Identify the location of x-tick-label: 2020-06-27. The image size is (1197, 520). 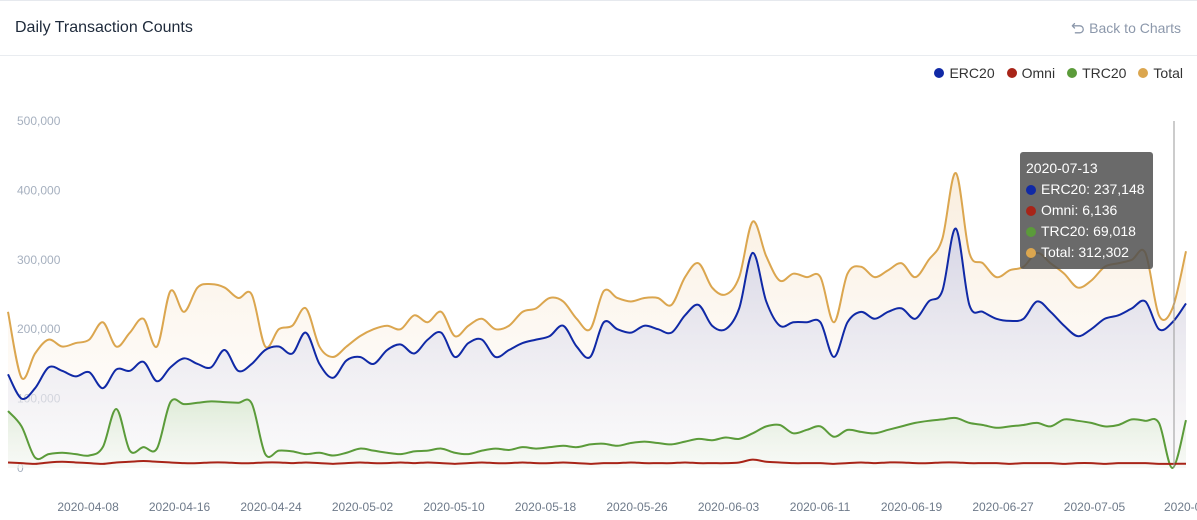
(1003, 507).